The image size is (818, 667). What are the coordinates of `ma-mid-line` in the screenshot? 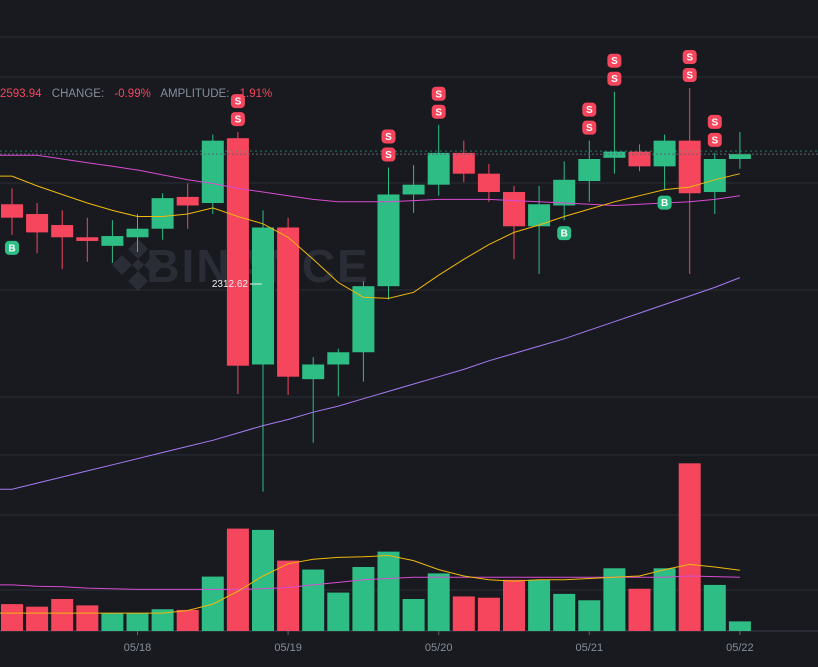 It's located at (370, 180).